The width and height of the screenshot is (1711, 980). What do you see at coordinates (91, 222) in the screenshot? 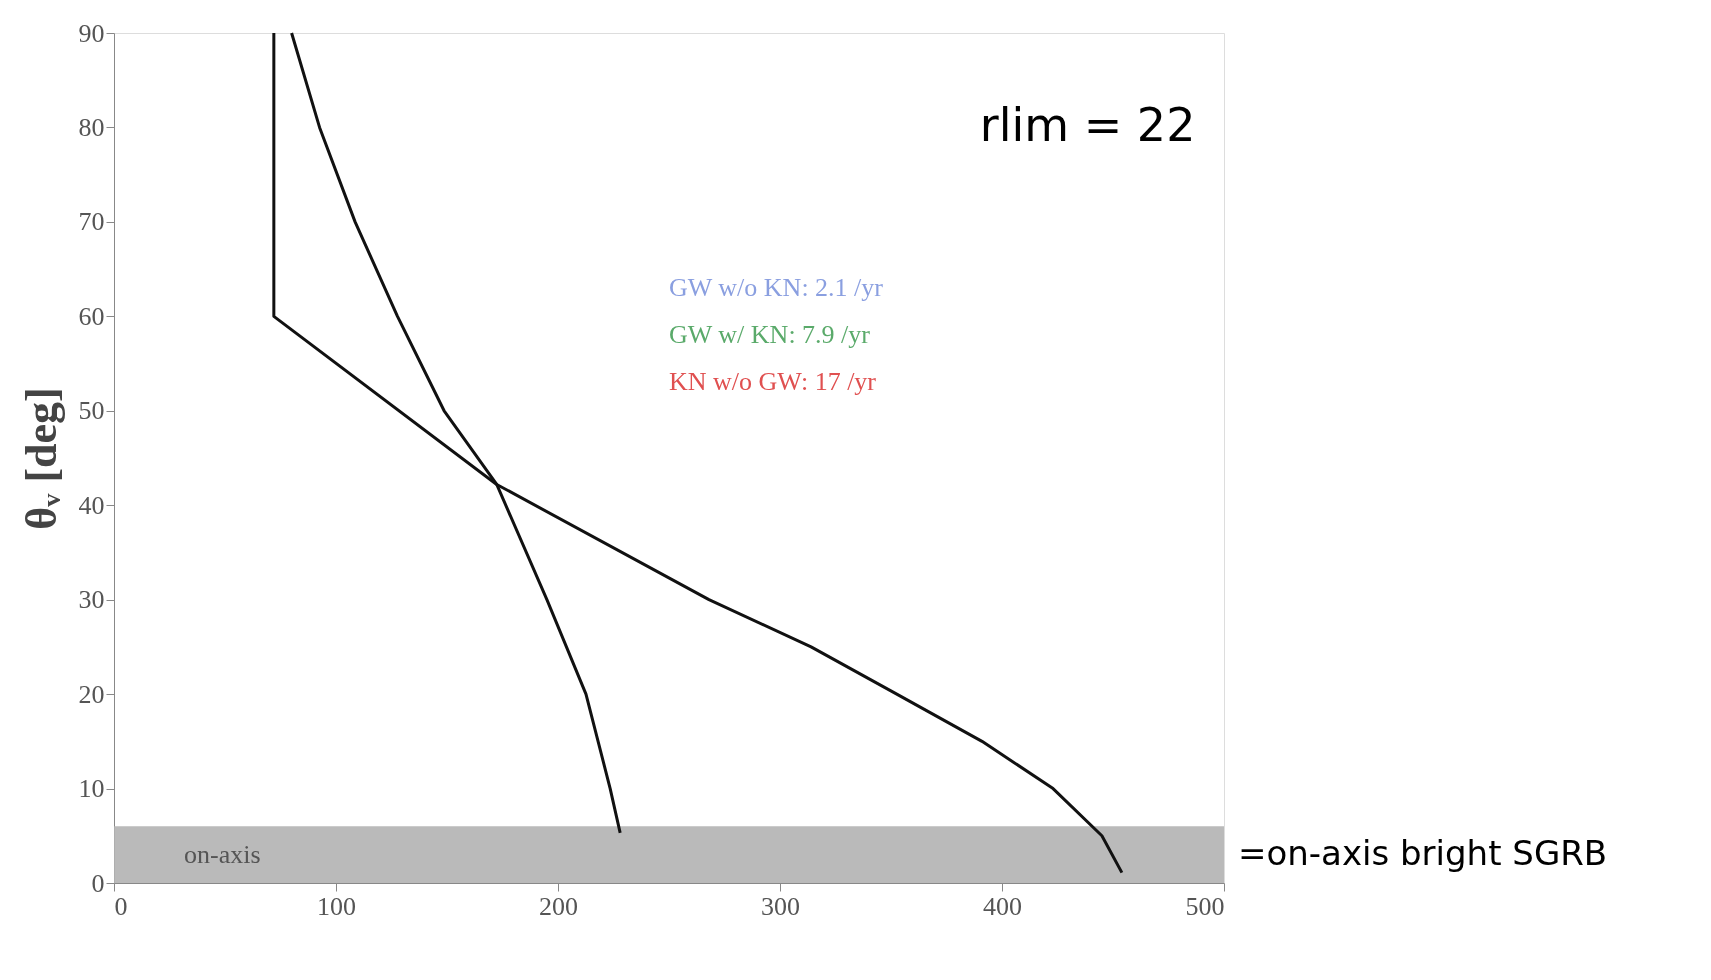
I see `y-tick-label: 70` at bounding box center [91, 222].